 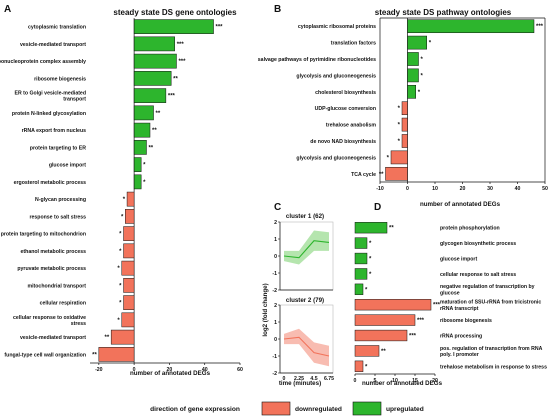 What do you see at coordinates (277, 207) in the screenshot?
I see `panel-label-c: C` at bounding box center [277, 207].